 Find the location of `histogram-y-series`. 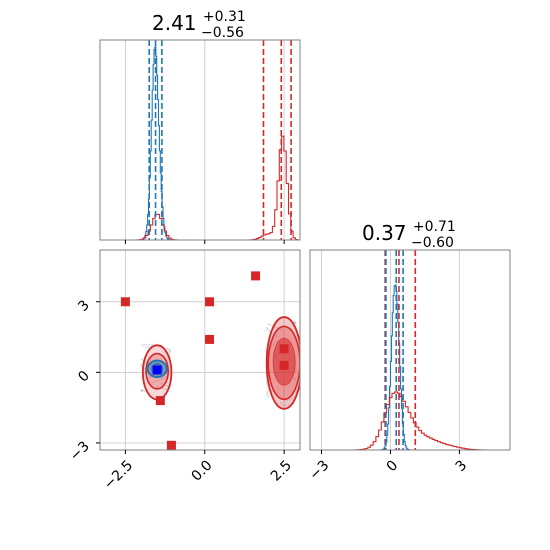

histogram-y-series is located at coordinates (413, 367).